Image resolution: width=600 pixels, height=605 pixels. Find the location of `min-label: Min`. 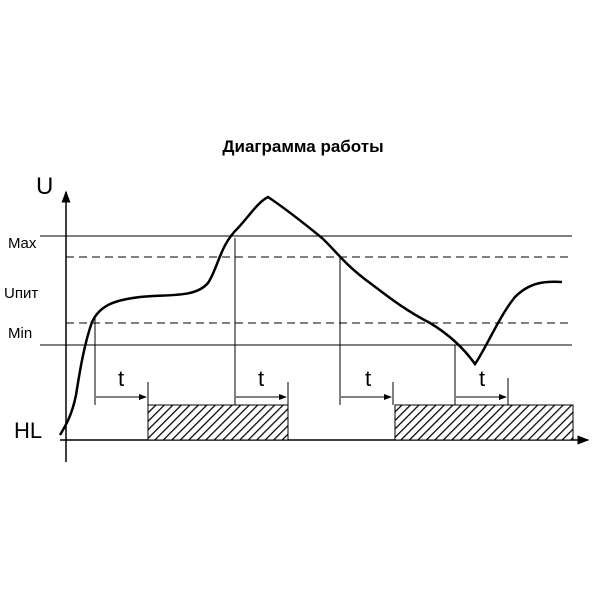

min-label: Min is located at coordinates (20, 333).